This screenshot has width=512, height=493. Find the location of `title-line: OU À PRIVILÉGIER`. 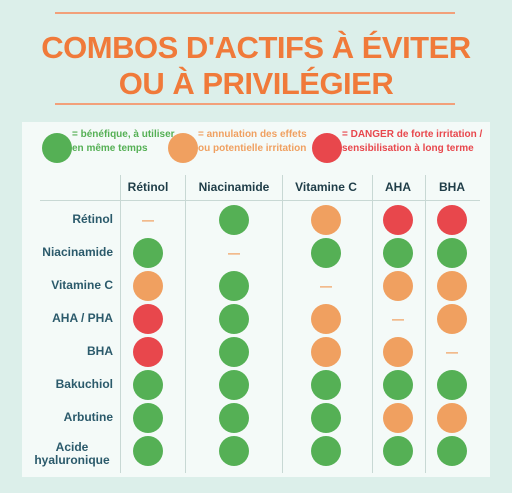

title-line: OU À PRIVILÉGIER is located at coordinates (256, 83).